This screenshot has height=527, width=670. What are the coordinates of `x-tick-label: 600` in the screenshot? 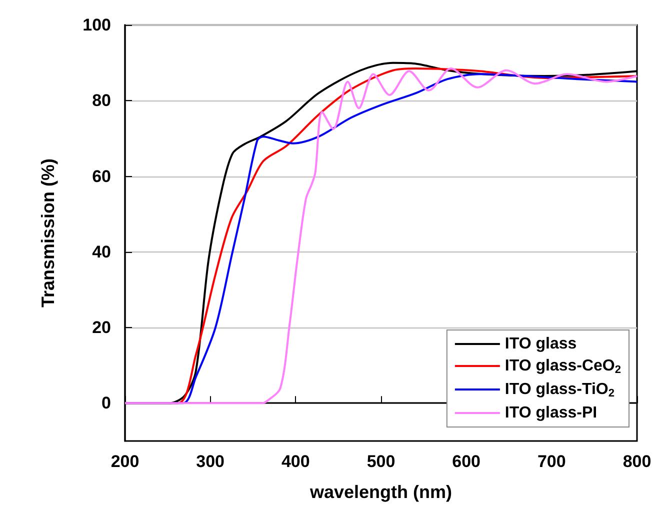 It's located at (466, 461).